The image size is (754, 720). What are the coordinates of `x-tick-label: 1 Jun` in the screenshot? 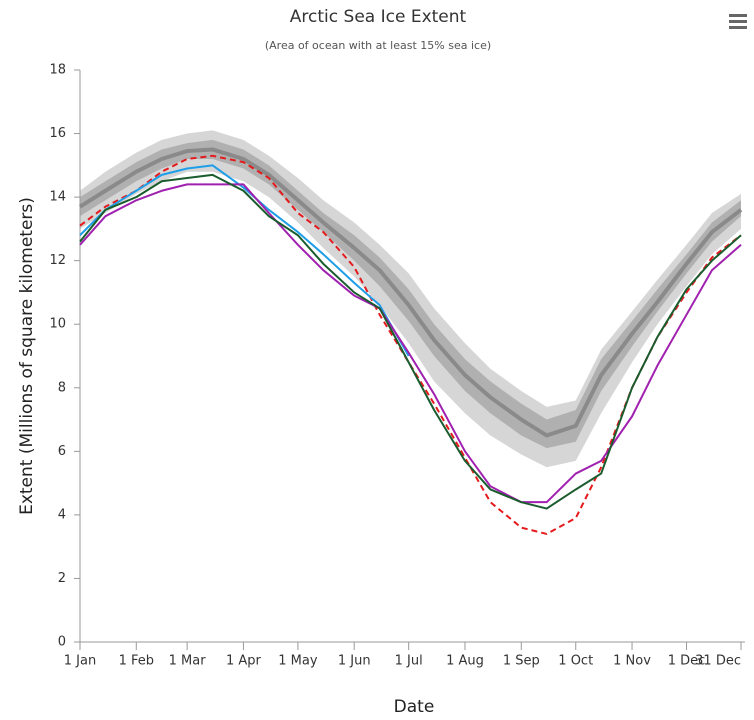 It's located at (354, 661).